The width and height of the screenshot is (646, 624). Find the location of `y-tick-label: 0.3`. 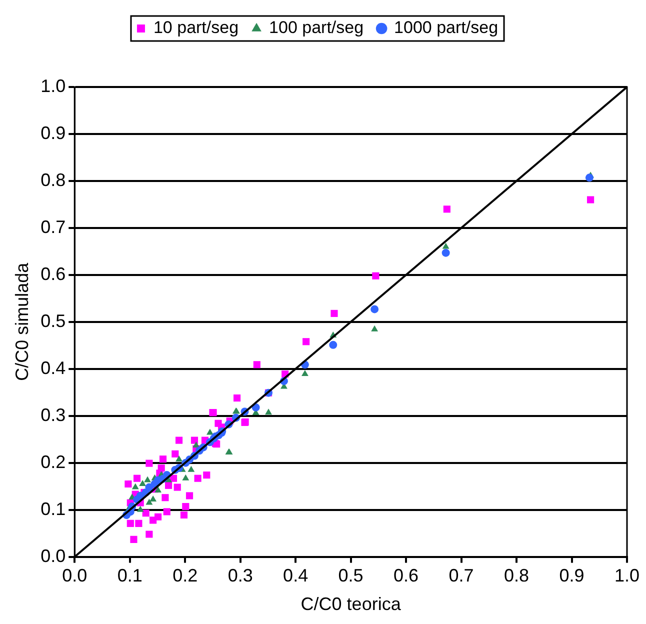

y-tick-label: 0.3 is located at coordinates (53, 414).